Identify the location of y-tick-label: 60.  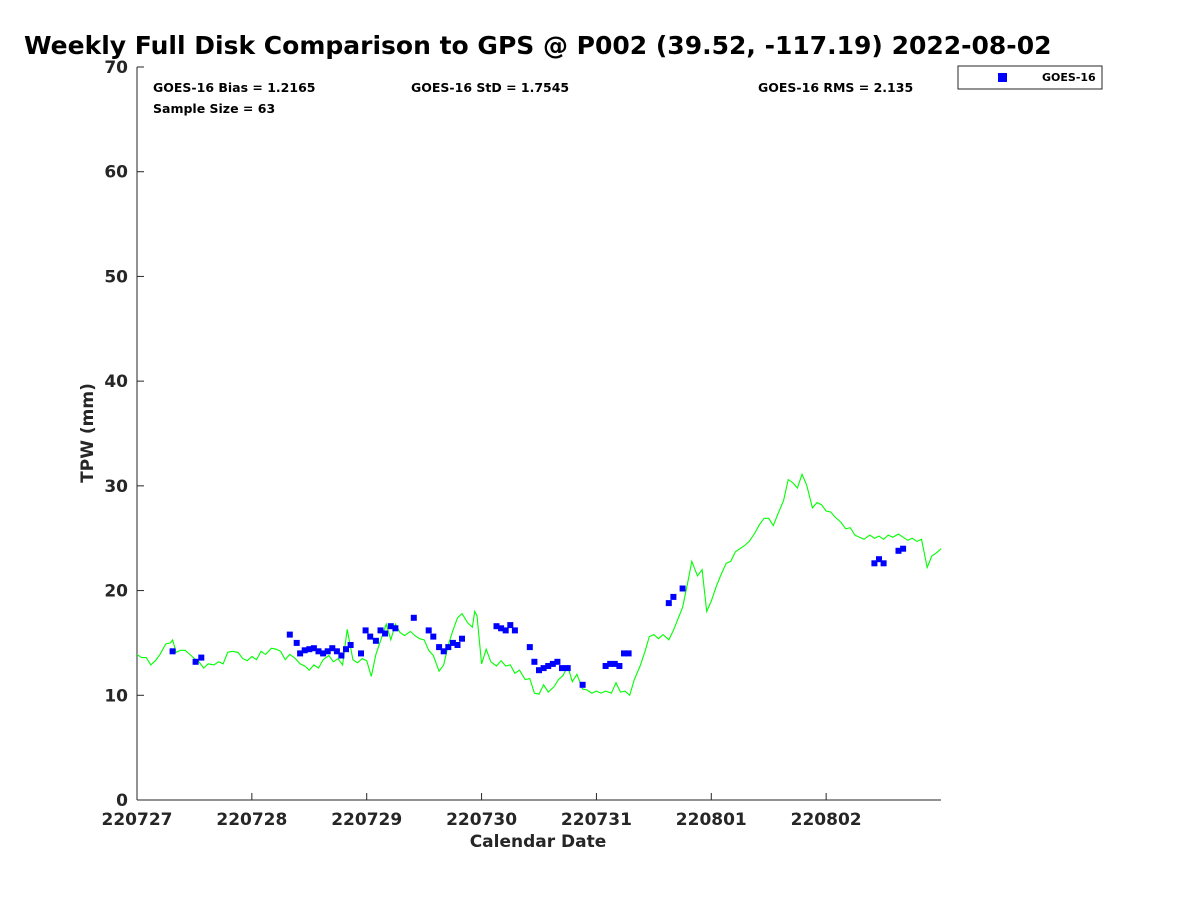
(116, 173).